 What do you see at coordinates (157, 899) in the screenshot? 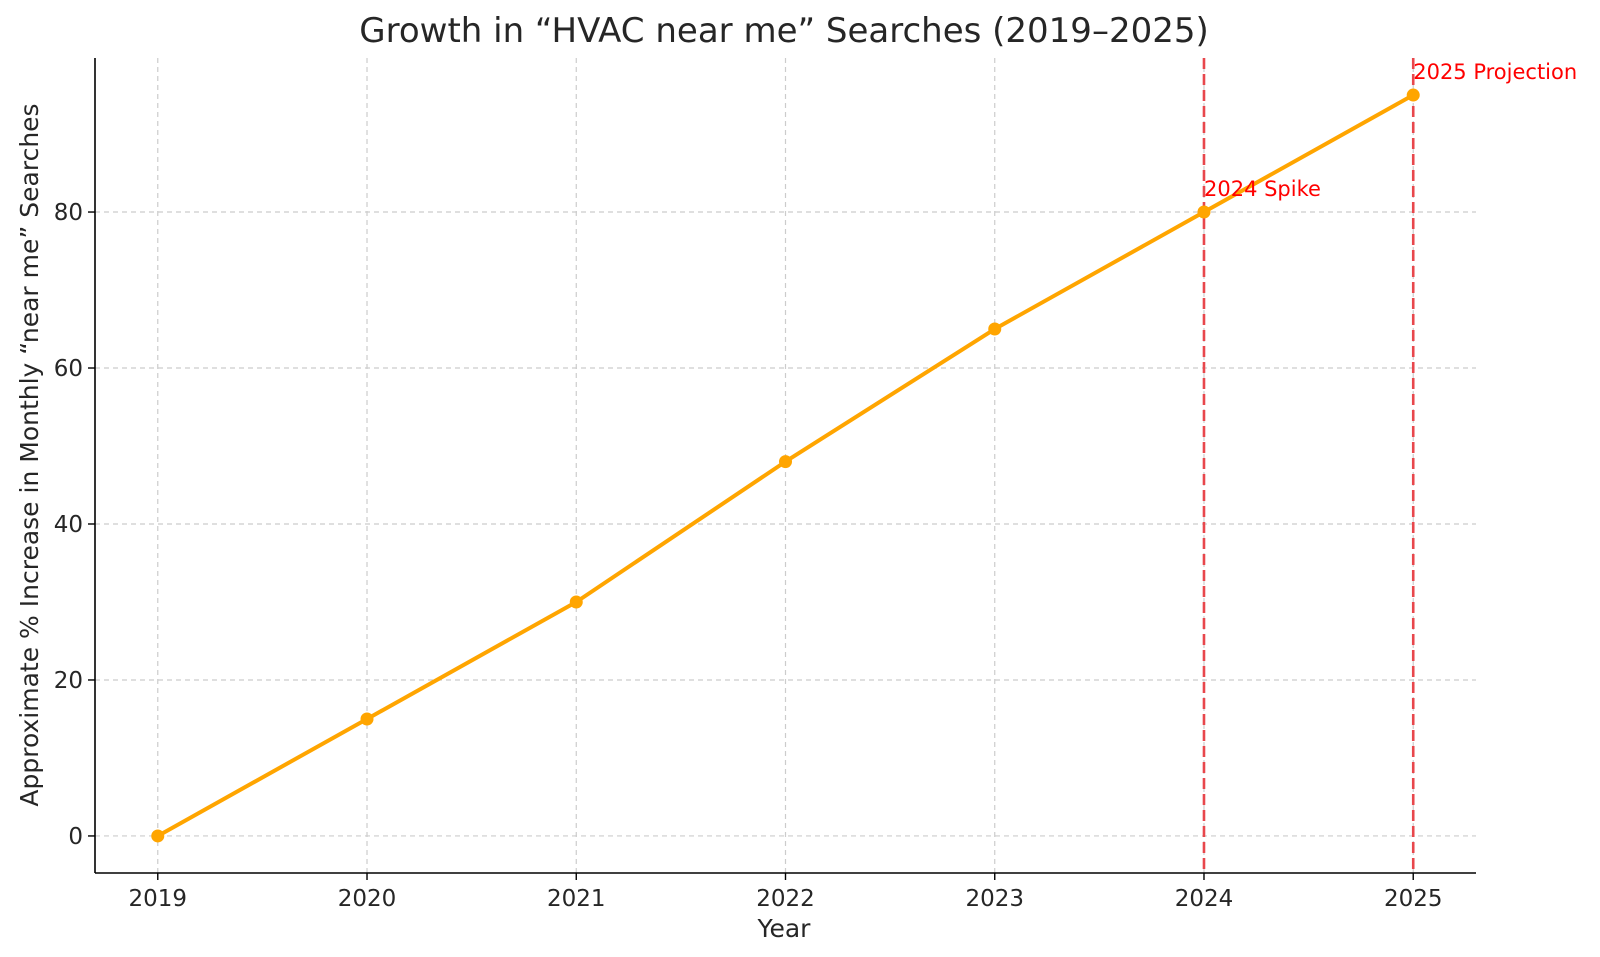
I see `x-tick-label: 2019` at bounding box center [157, 899].